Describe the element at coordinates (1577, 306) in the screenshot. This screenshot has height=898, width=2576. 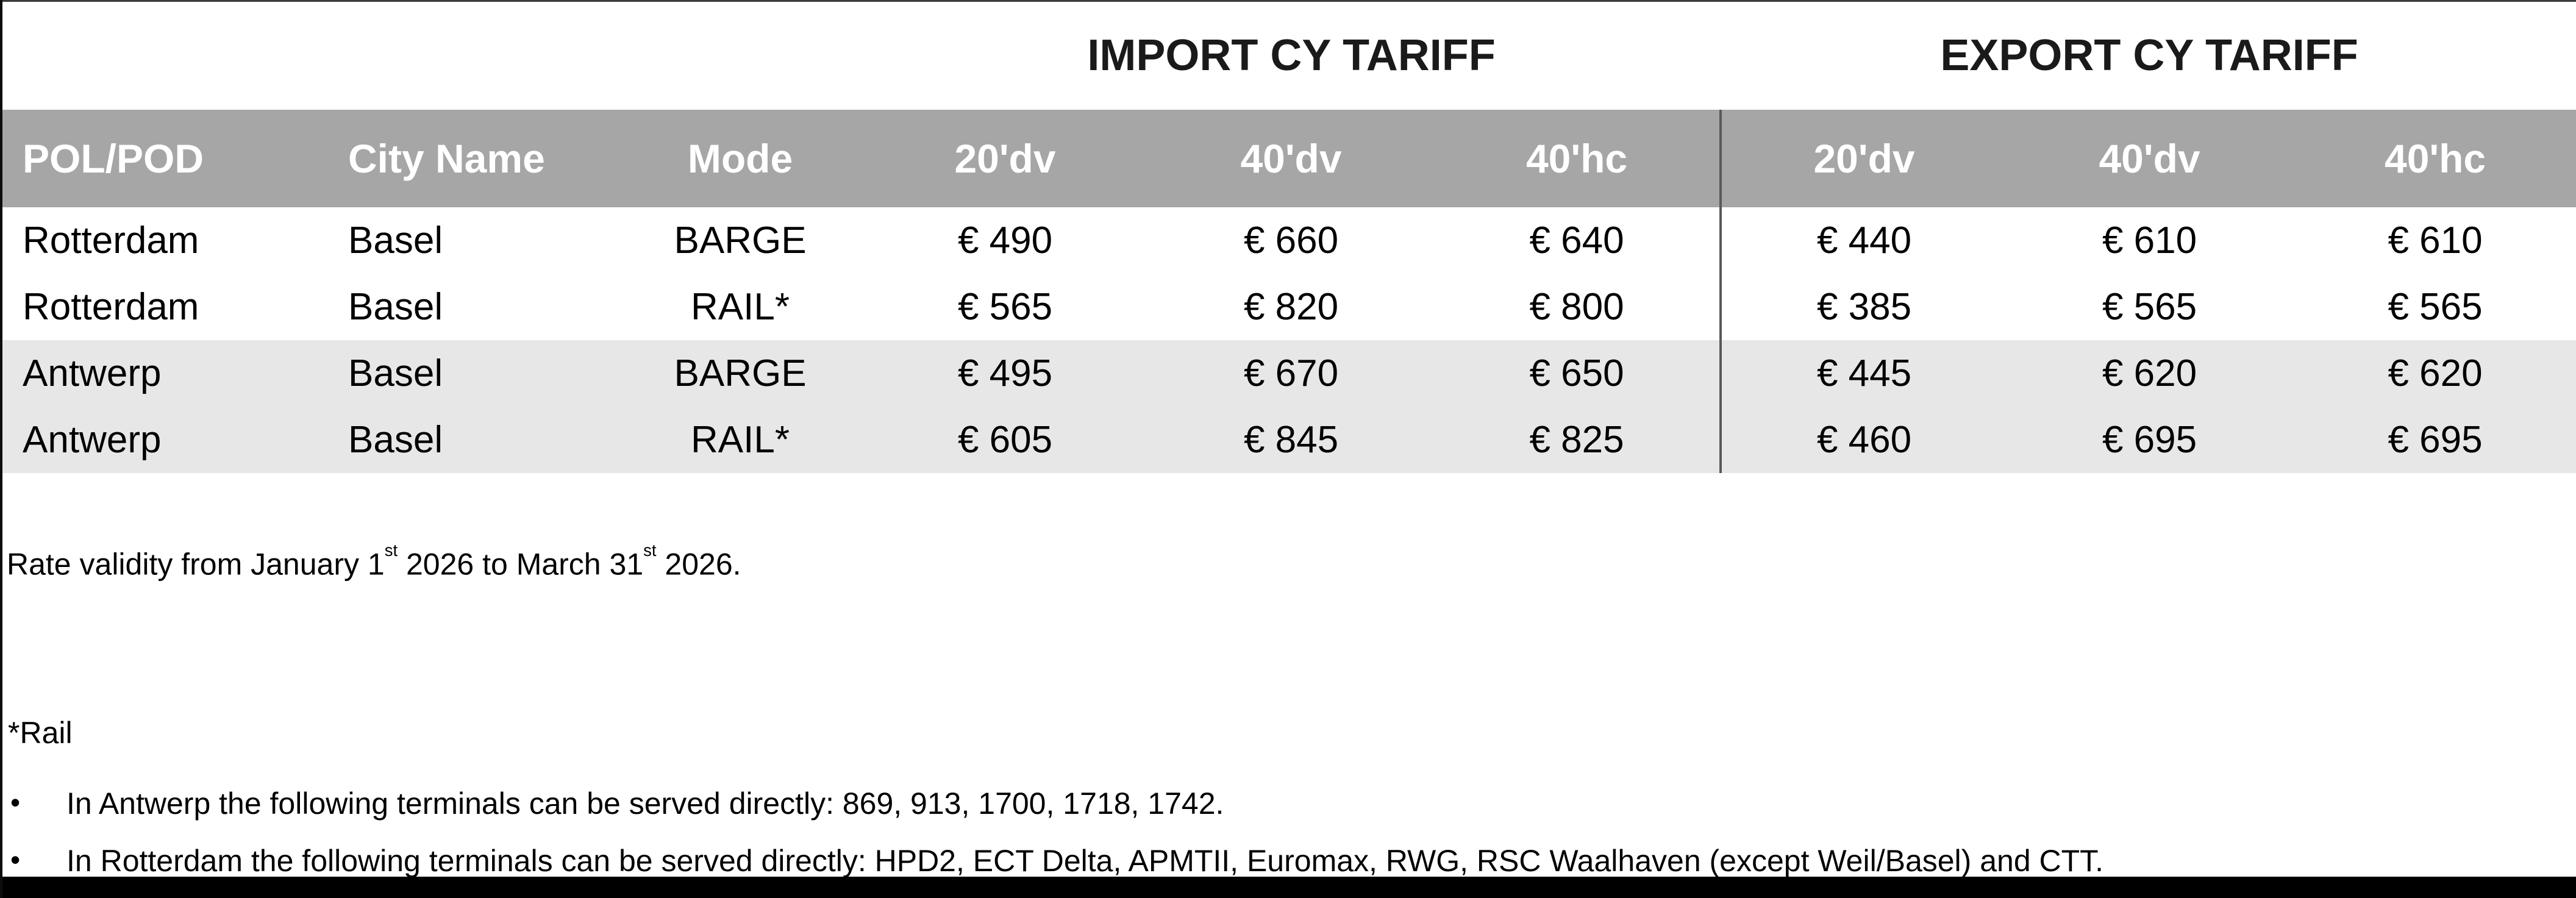
I see `import-40hc-cell: € 800` at that location.